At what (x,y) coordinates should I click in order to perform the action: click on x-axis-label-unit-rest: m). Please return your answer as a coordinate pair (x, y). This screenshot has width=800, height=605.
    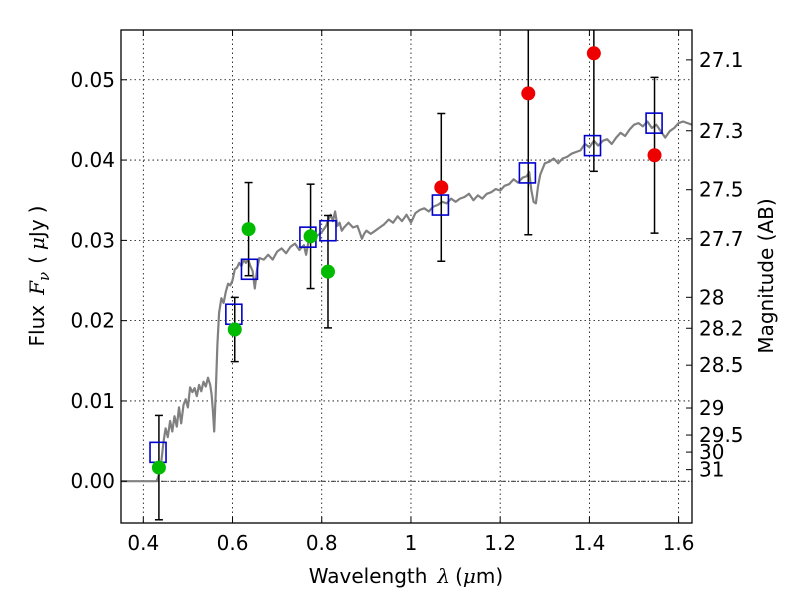
    Looking at the image, I should click on (489, 576).